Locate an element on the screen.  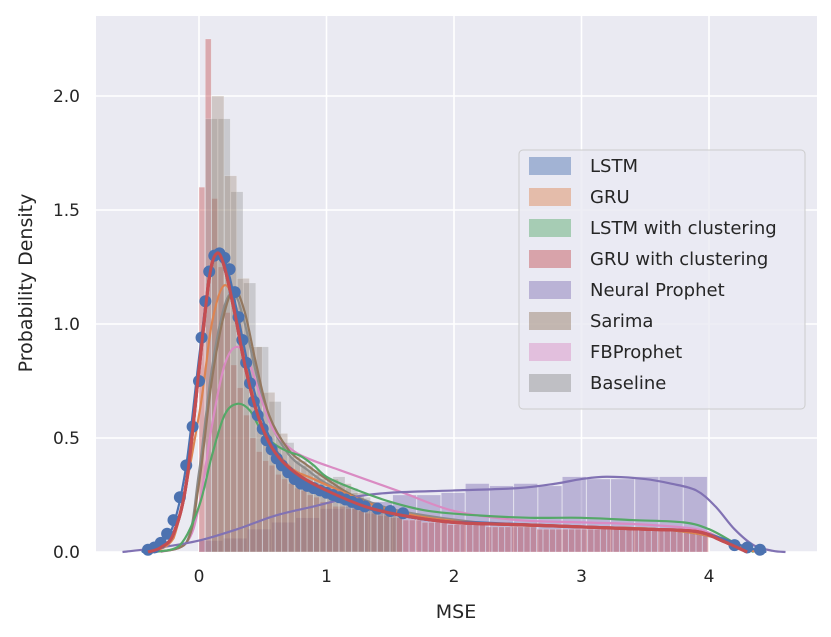
y-axis-label: Probability Density is located at coordinates (26, 283).